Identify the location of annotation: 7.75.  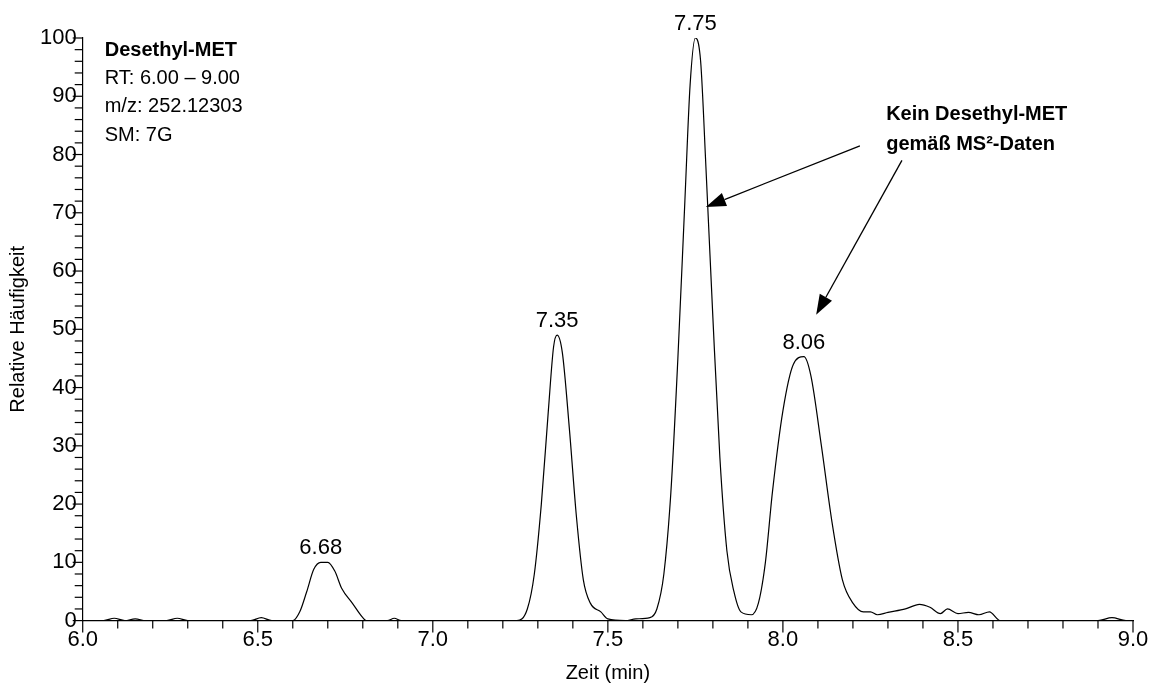
(695, 23).